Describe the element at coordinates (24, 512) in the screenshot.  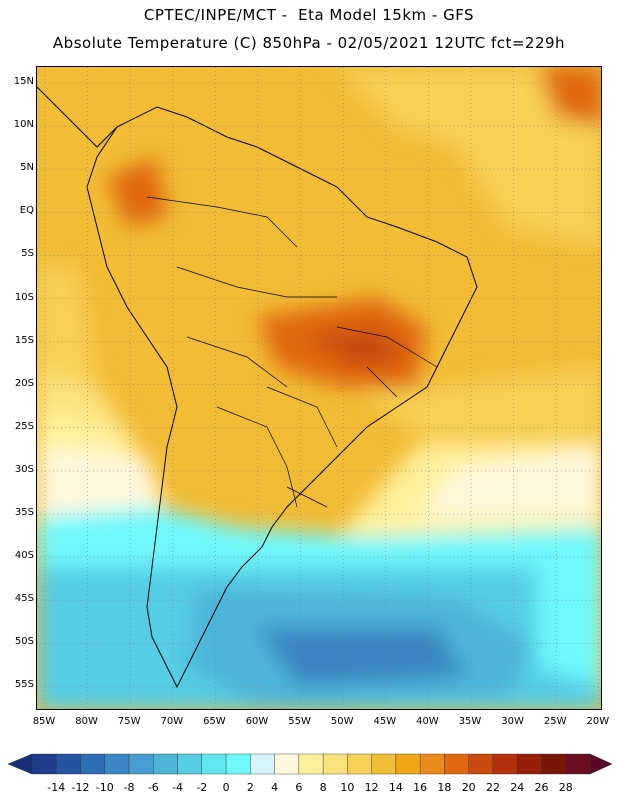
I see `lat-label: 35S` at that location.